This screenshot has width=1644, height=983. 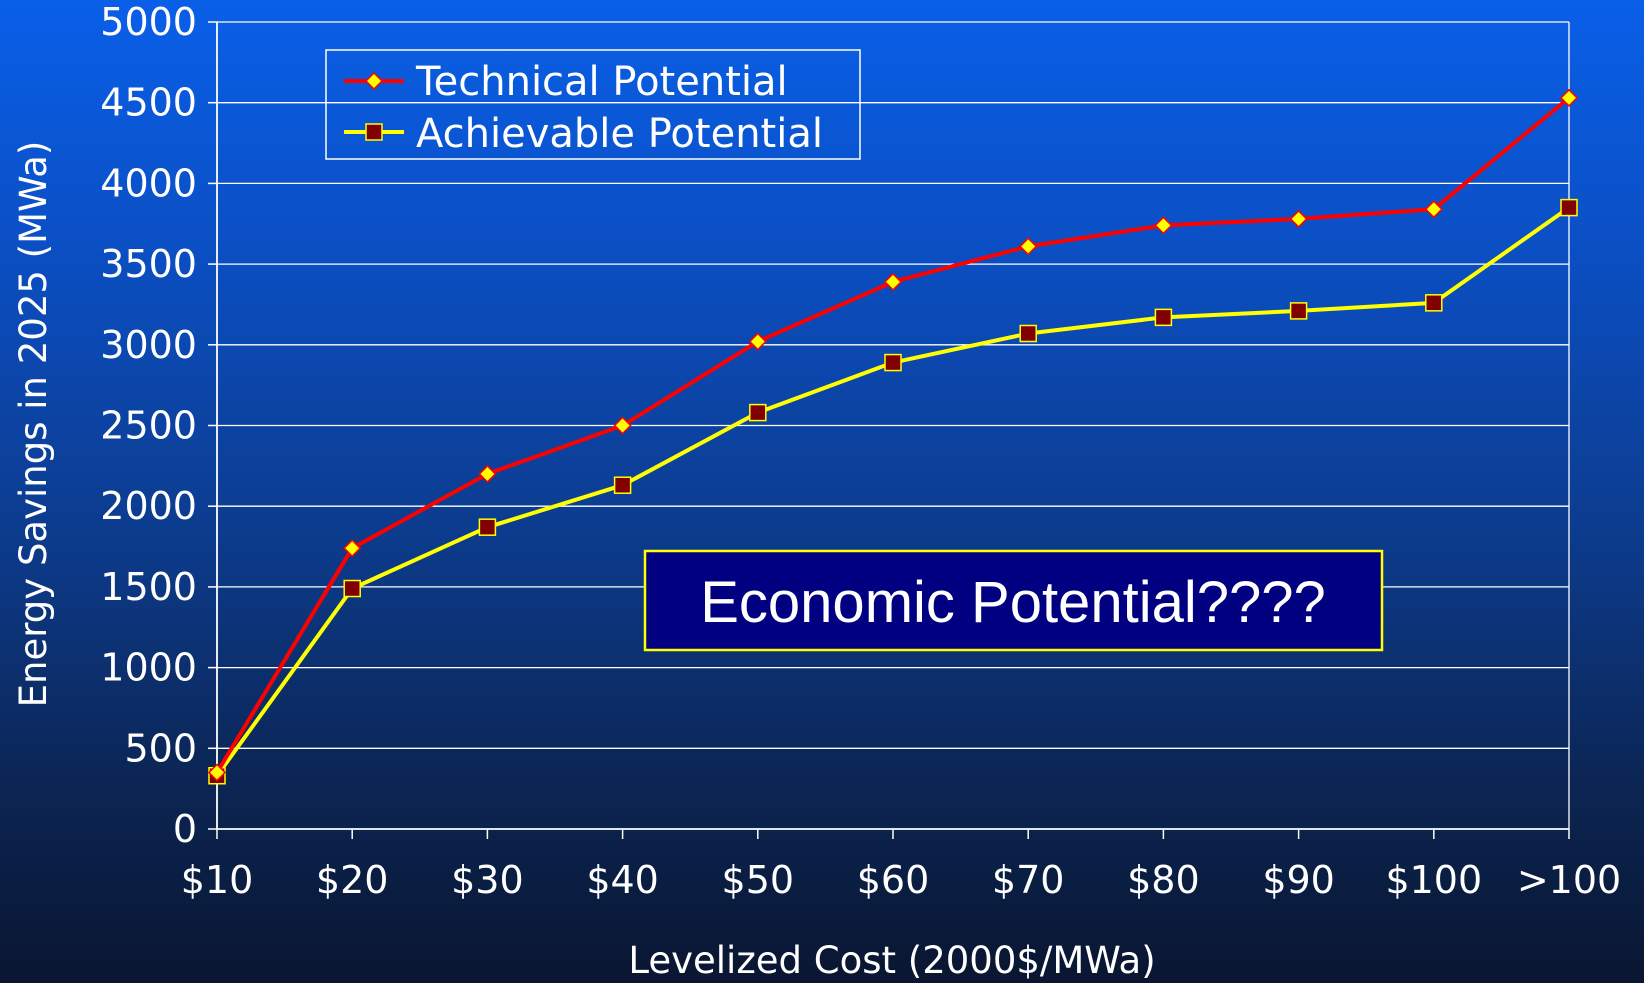 I want to click on x-tick-label: $100, so click(x=1433, y=880).